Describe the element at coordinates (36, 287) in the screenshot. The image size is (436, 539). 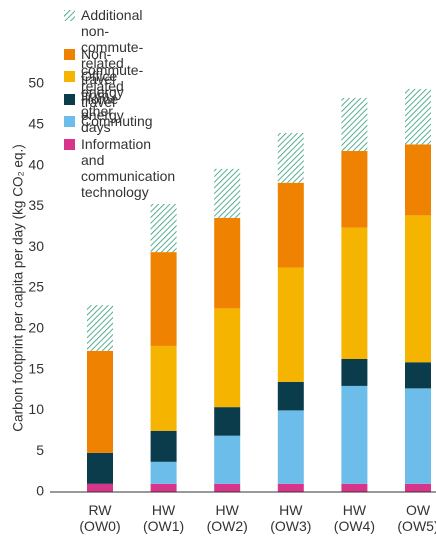
I see `y-tick-label: 25` at that location.